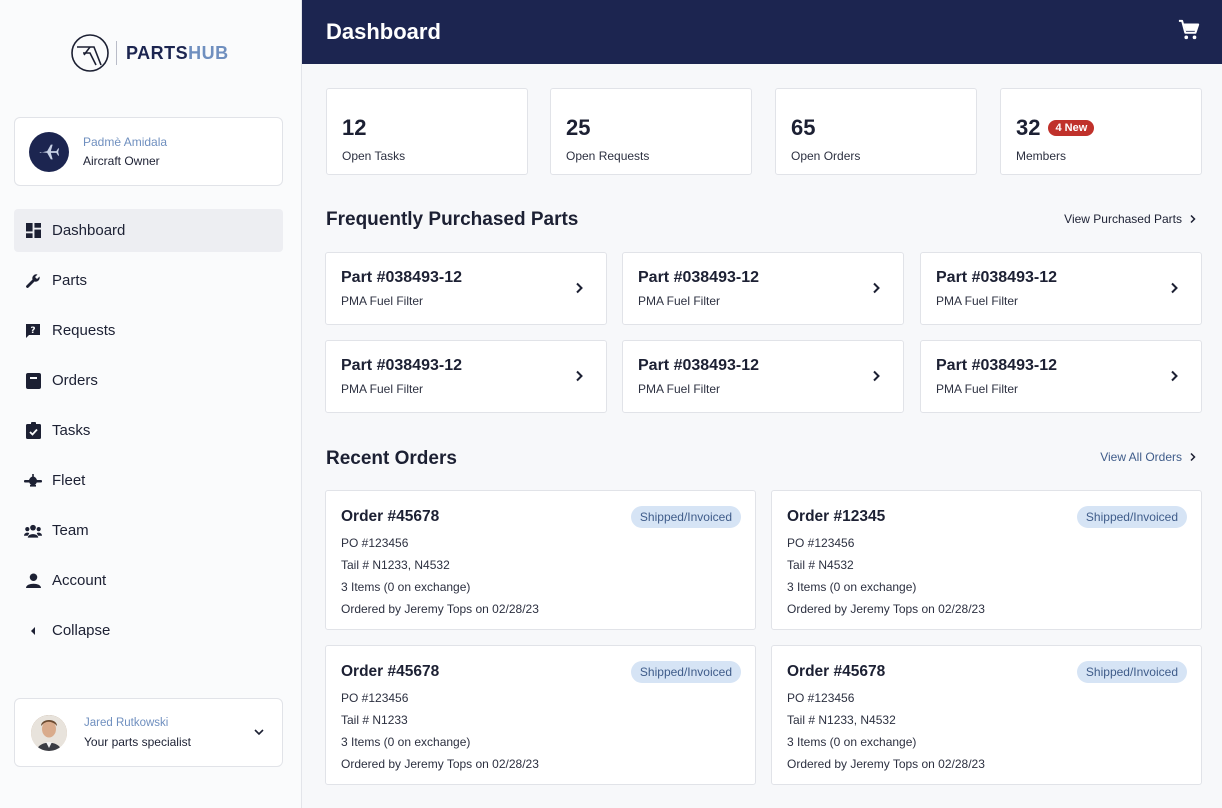 The height and width of the screenshot is (808, 1222). I want to click on brand-logo: PARTSHUB, so click(149, 53).